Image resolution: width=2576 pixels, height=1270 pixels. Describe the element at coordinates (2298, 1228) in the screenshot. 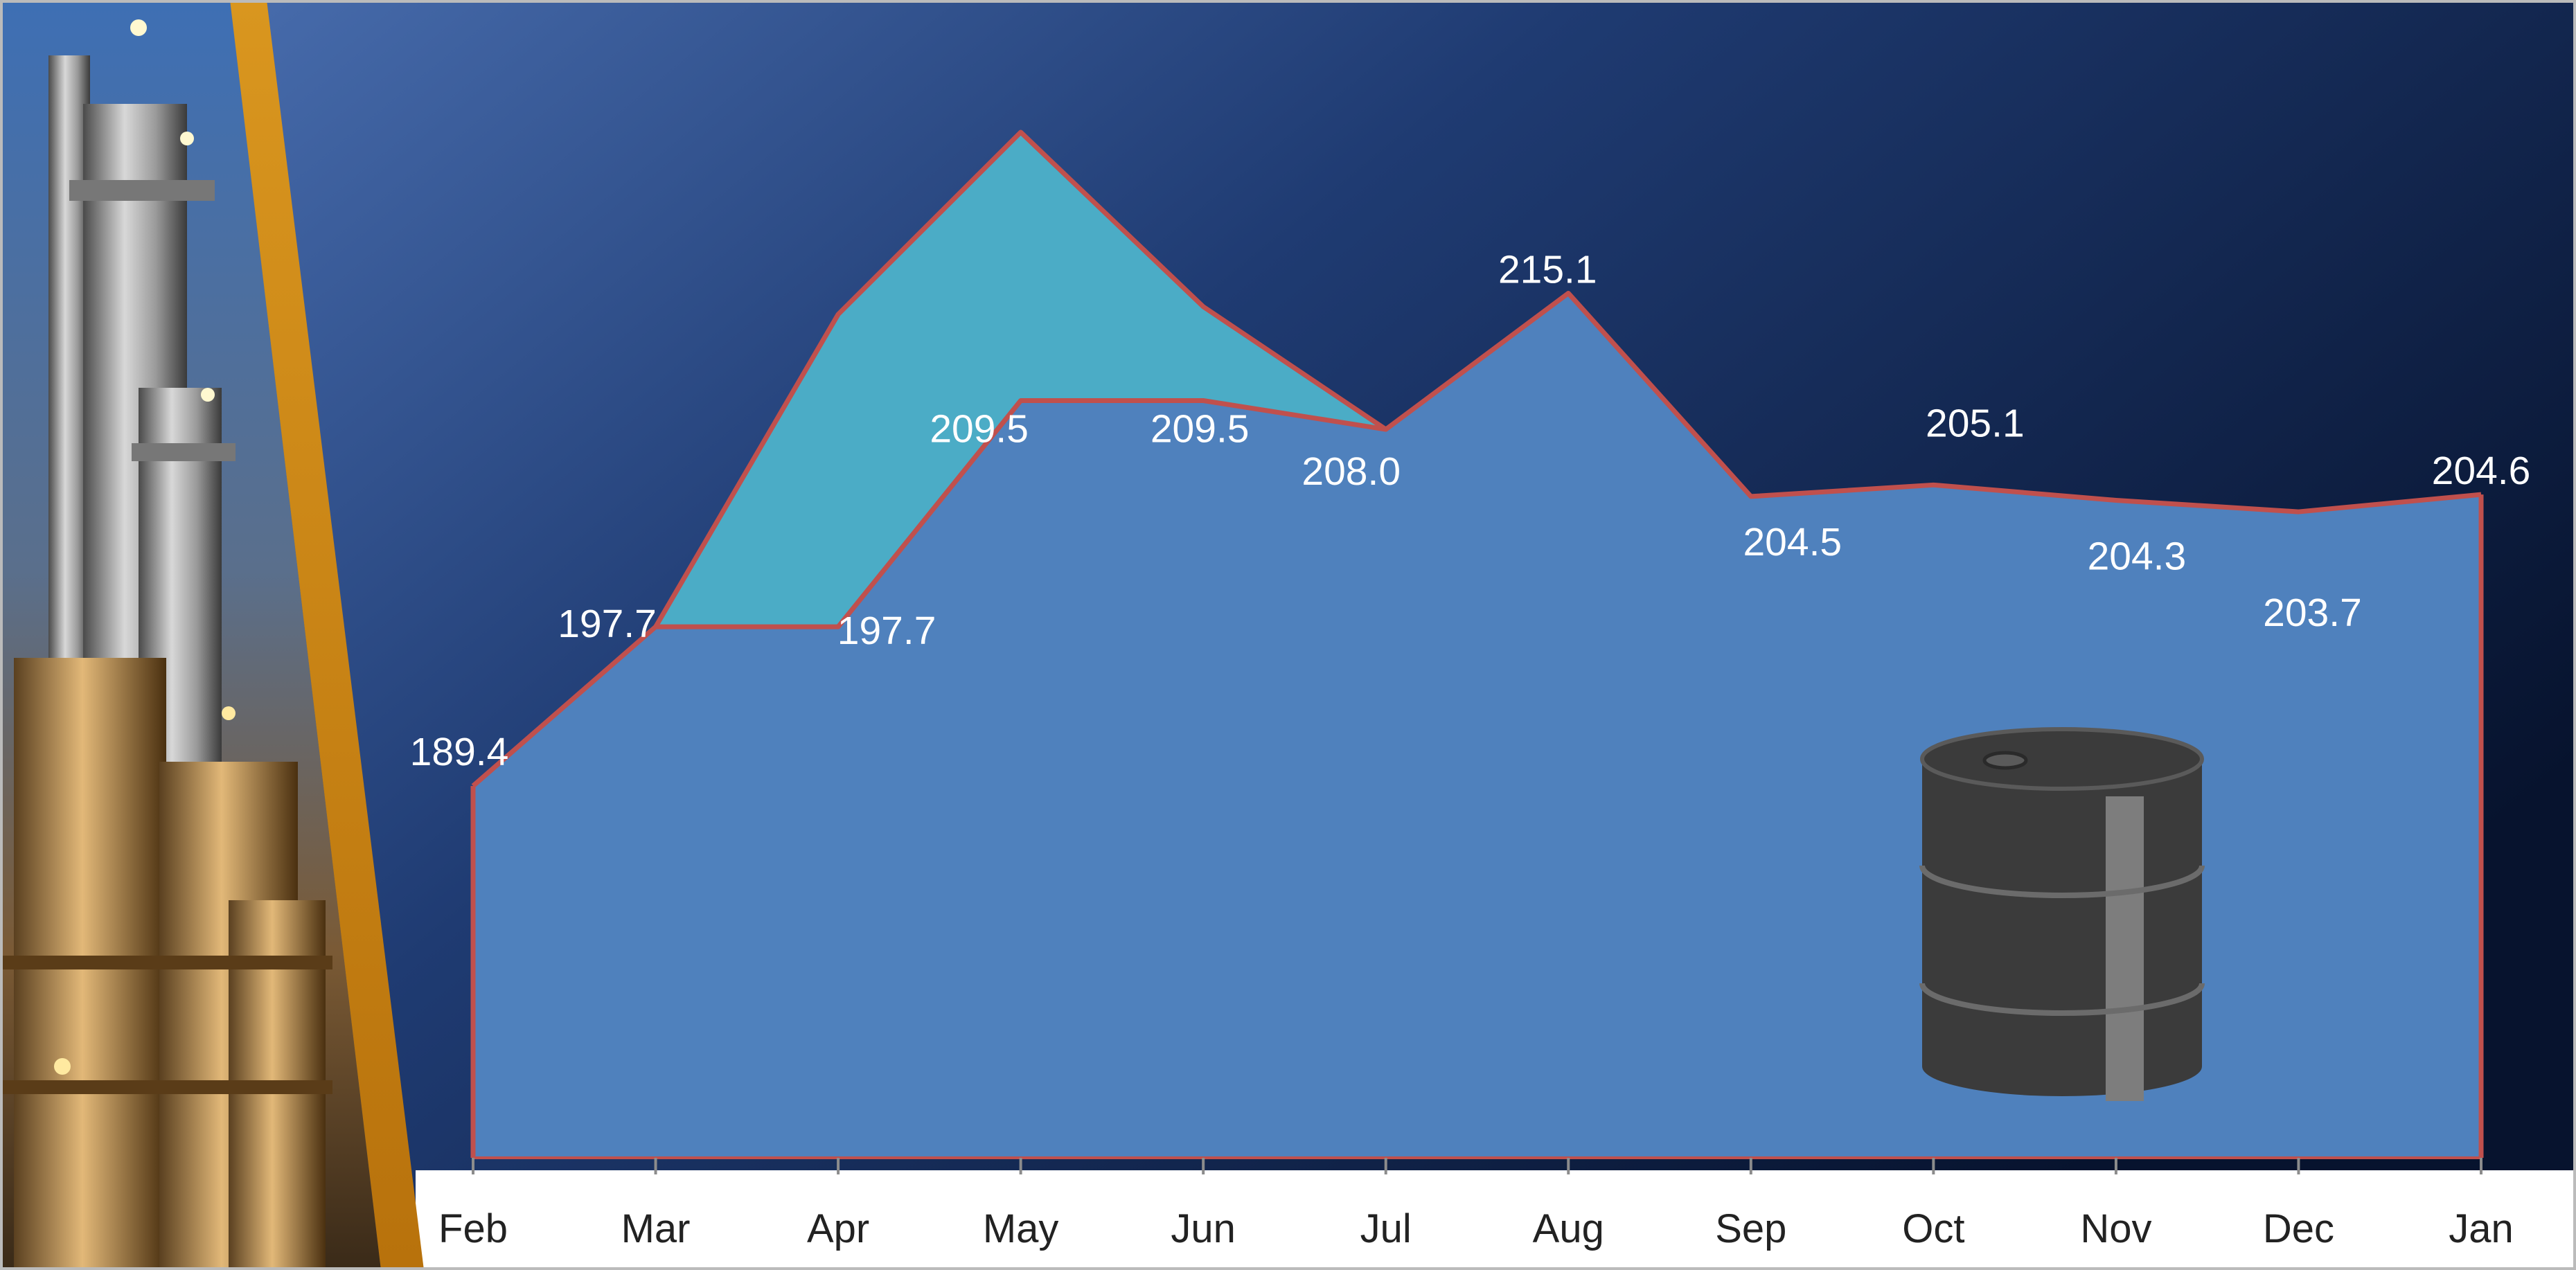

I see `x-tick-label: Dec` at that location.